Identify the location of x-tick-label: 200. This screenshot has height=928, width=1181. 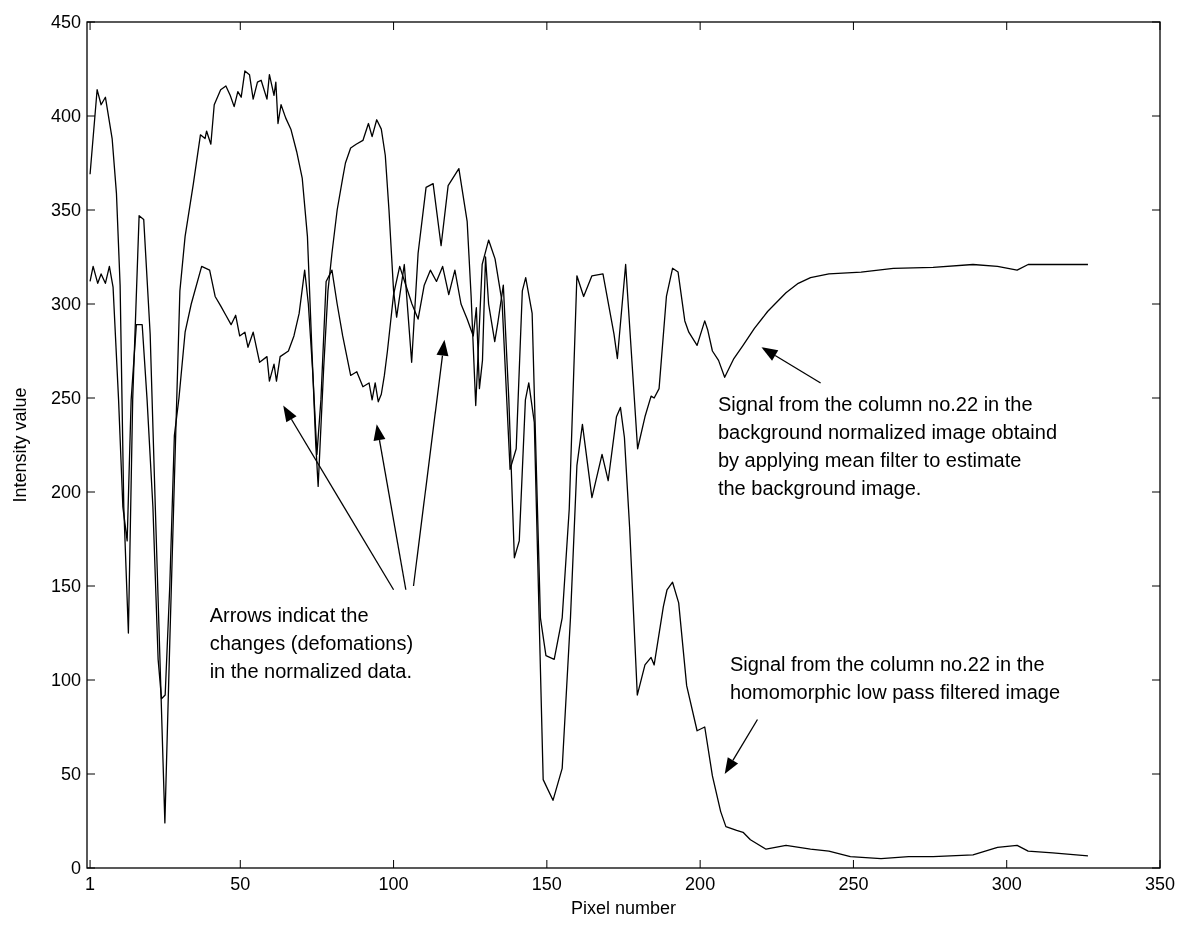
(700, 884).